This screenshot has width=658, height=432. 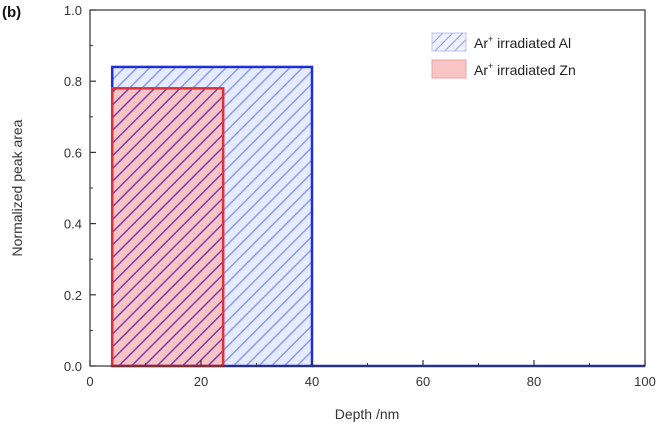 I want to click on y-tick-label: 0.6, so click(x=73, y=152).